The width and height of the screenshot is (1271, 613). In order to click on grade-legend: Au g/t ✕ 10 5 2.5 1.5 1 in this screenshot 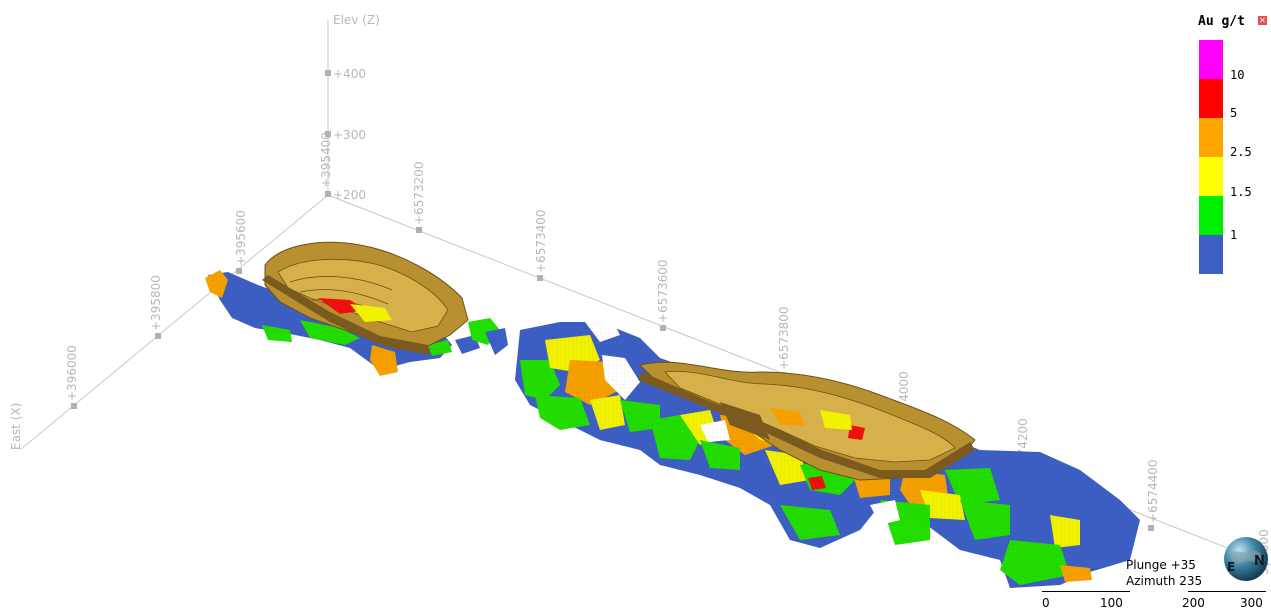, I will do `click(1220, 154)`.